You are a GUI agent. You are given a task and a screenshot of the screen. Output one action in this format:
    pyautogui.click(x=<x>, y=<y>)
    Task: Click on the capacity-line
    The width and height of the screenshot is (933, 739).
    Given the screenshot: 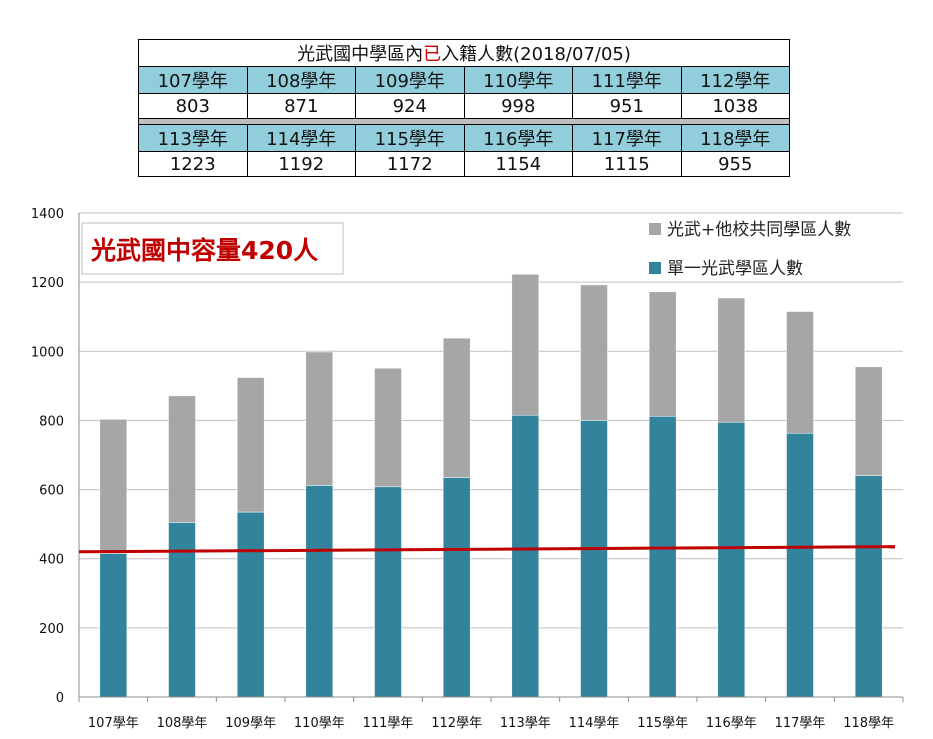 What is the action you would take?
    pyautogui.click(x=487, y=549)
    